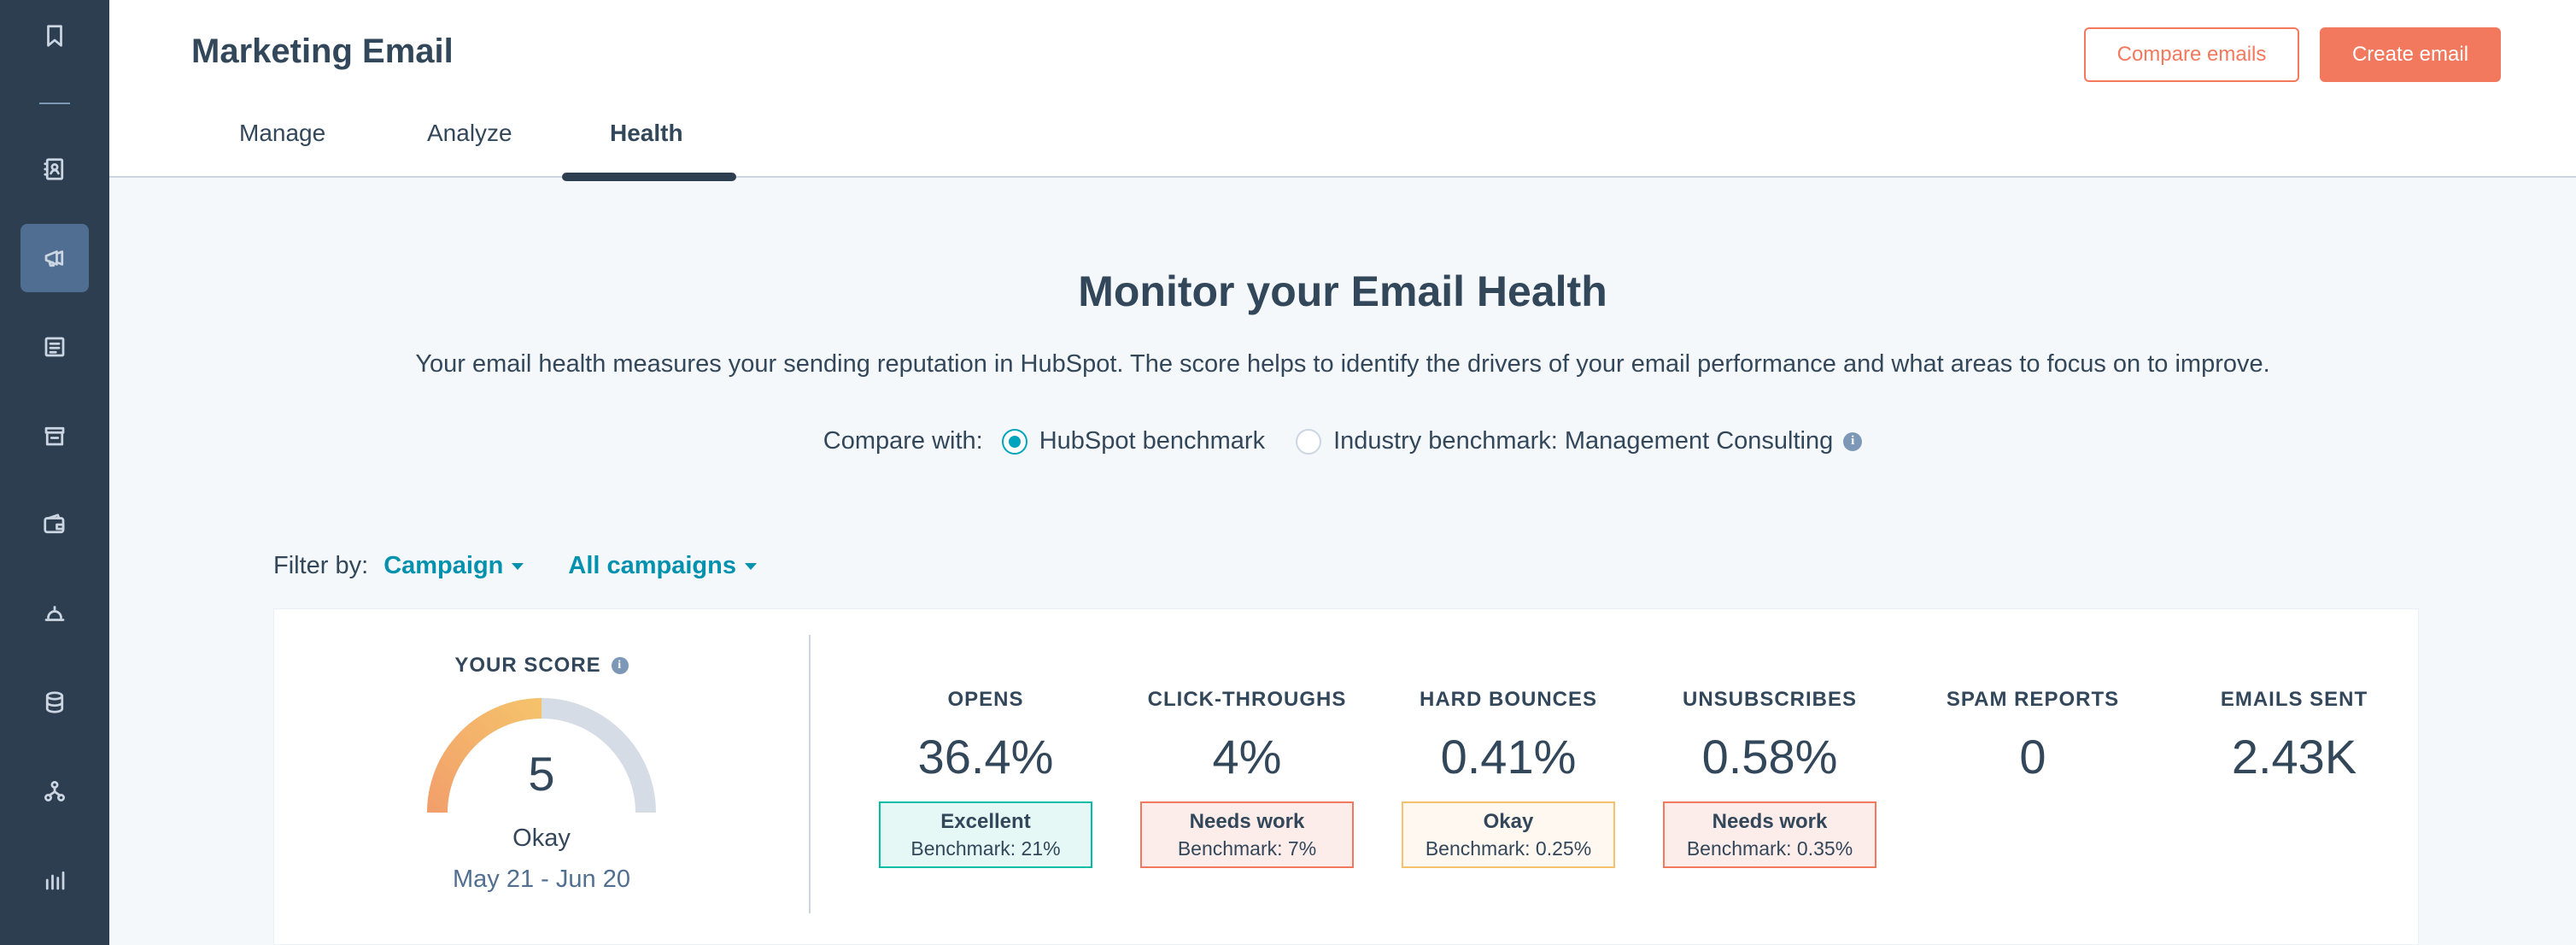 The image size is (2576, 945). I want to click on metric-label: CLICK-THROUGHS, so click(1247, 699).